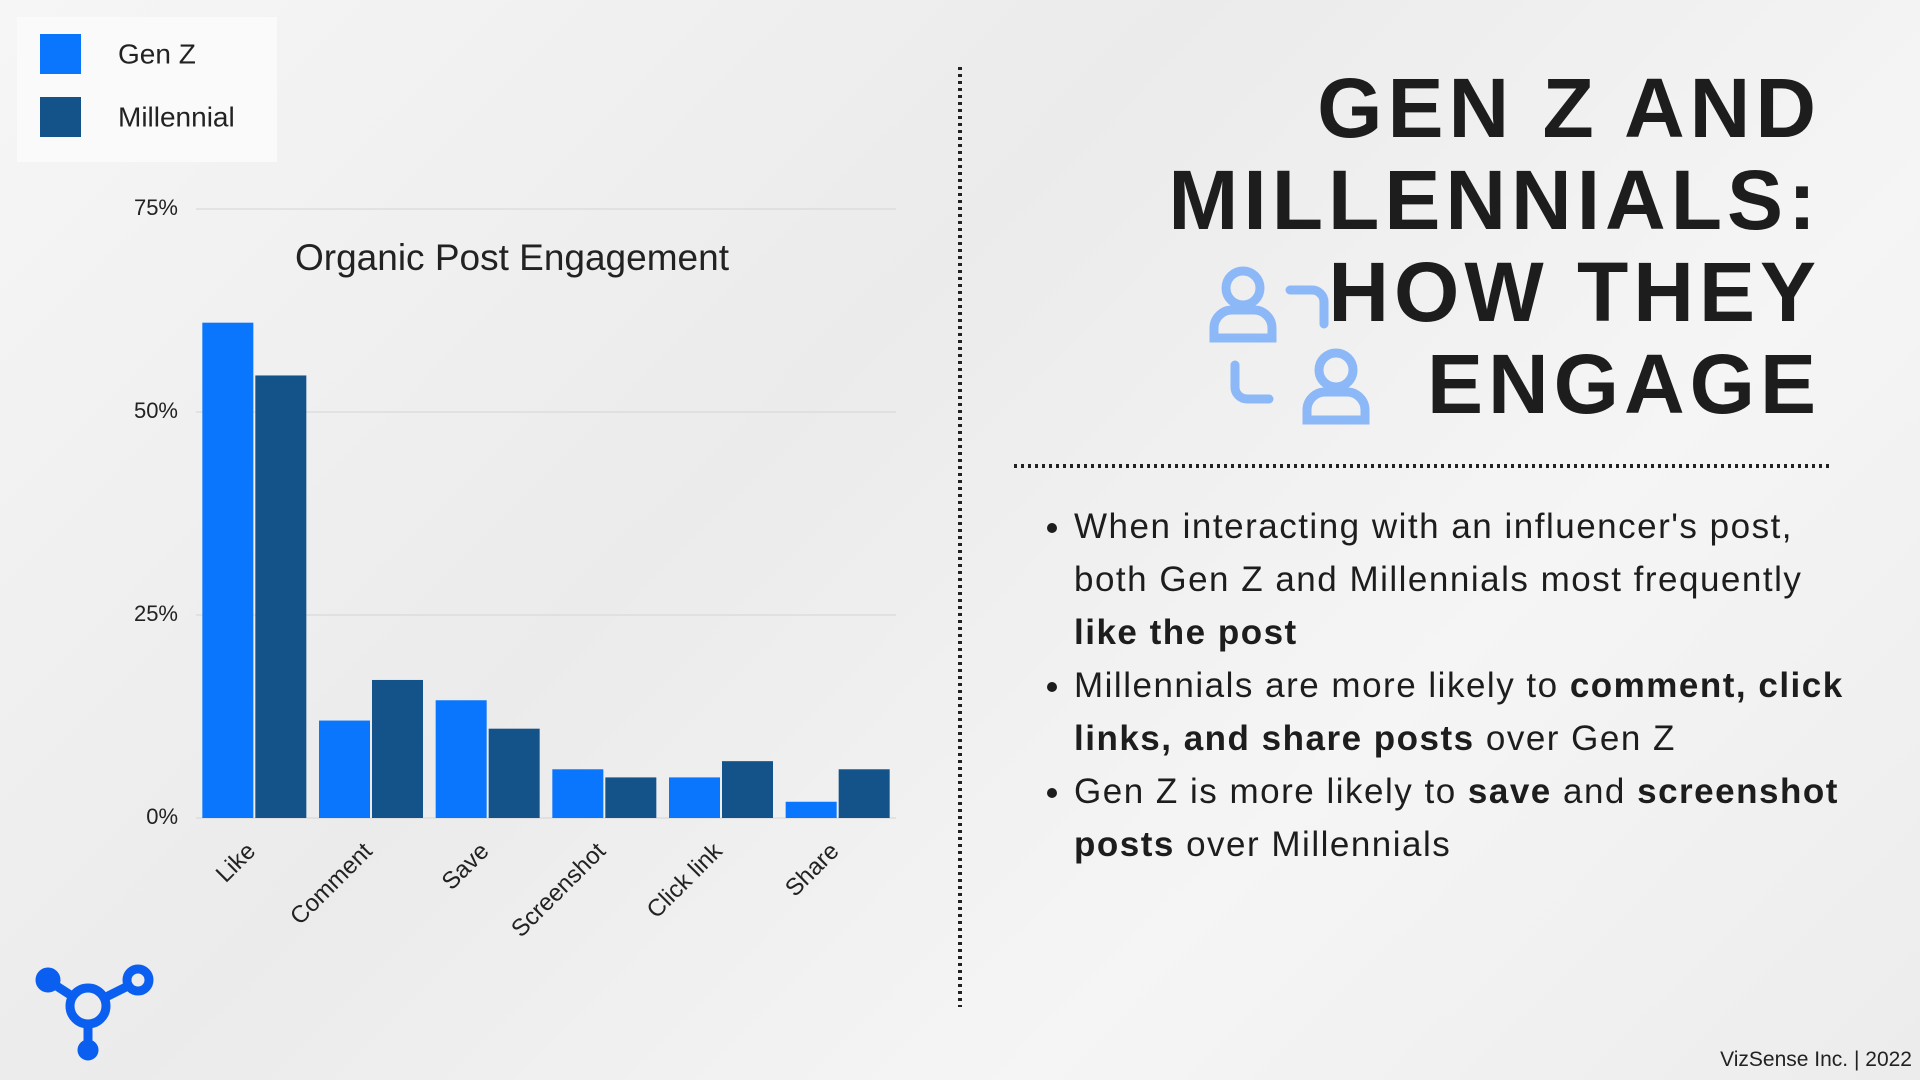 The width and height of the screenshot is (1920, 1080). What do you see at coordinates (176, 116) in the screenshot?
I see `legend-label: Millennial` at bounding box center [176, 116].